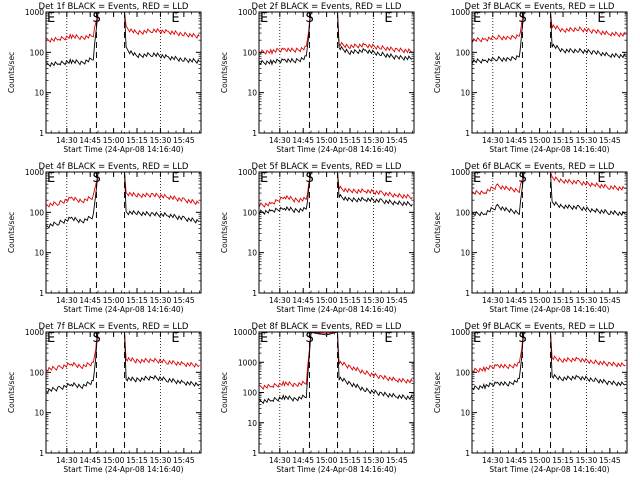  Describe the element at coordinates (327, 327) in the screenshot. I see `panel-title: Det 8f BLACK = Events, RED = LLD` at that location.